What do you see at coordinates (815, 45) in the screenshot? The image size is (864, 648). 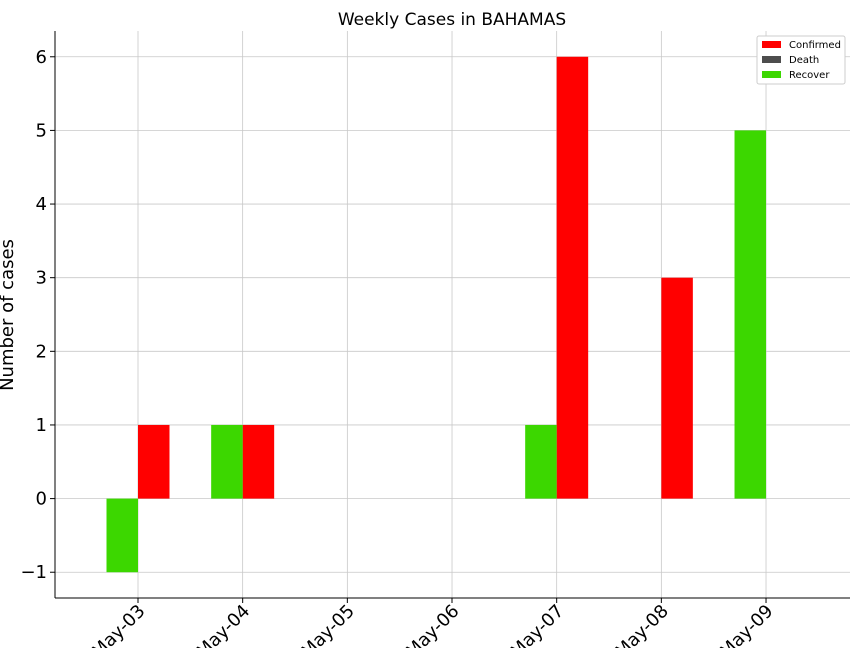 I see `legend-label-confirmed: Confirmed` at bounding box center [815, 45].